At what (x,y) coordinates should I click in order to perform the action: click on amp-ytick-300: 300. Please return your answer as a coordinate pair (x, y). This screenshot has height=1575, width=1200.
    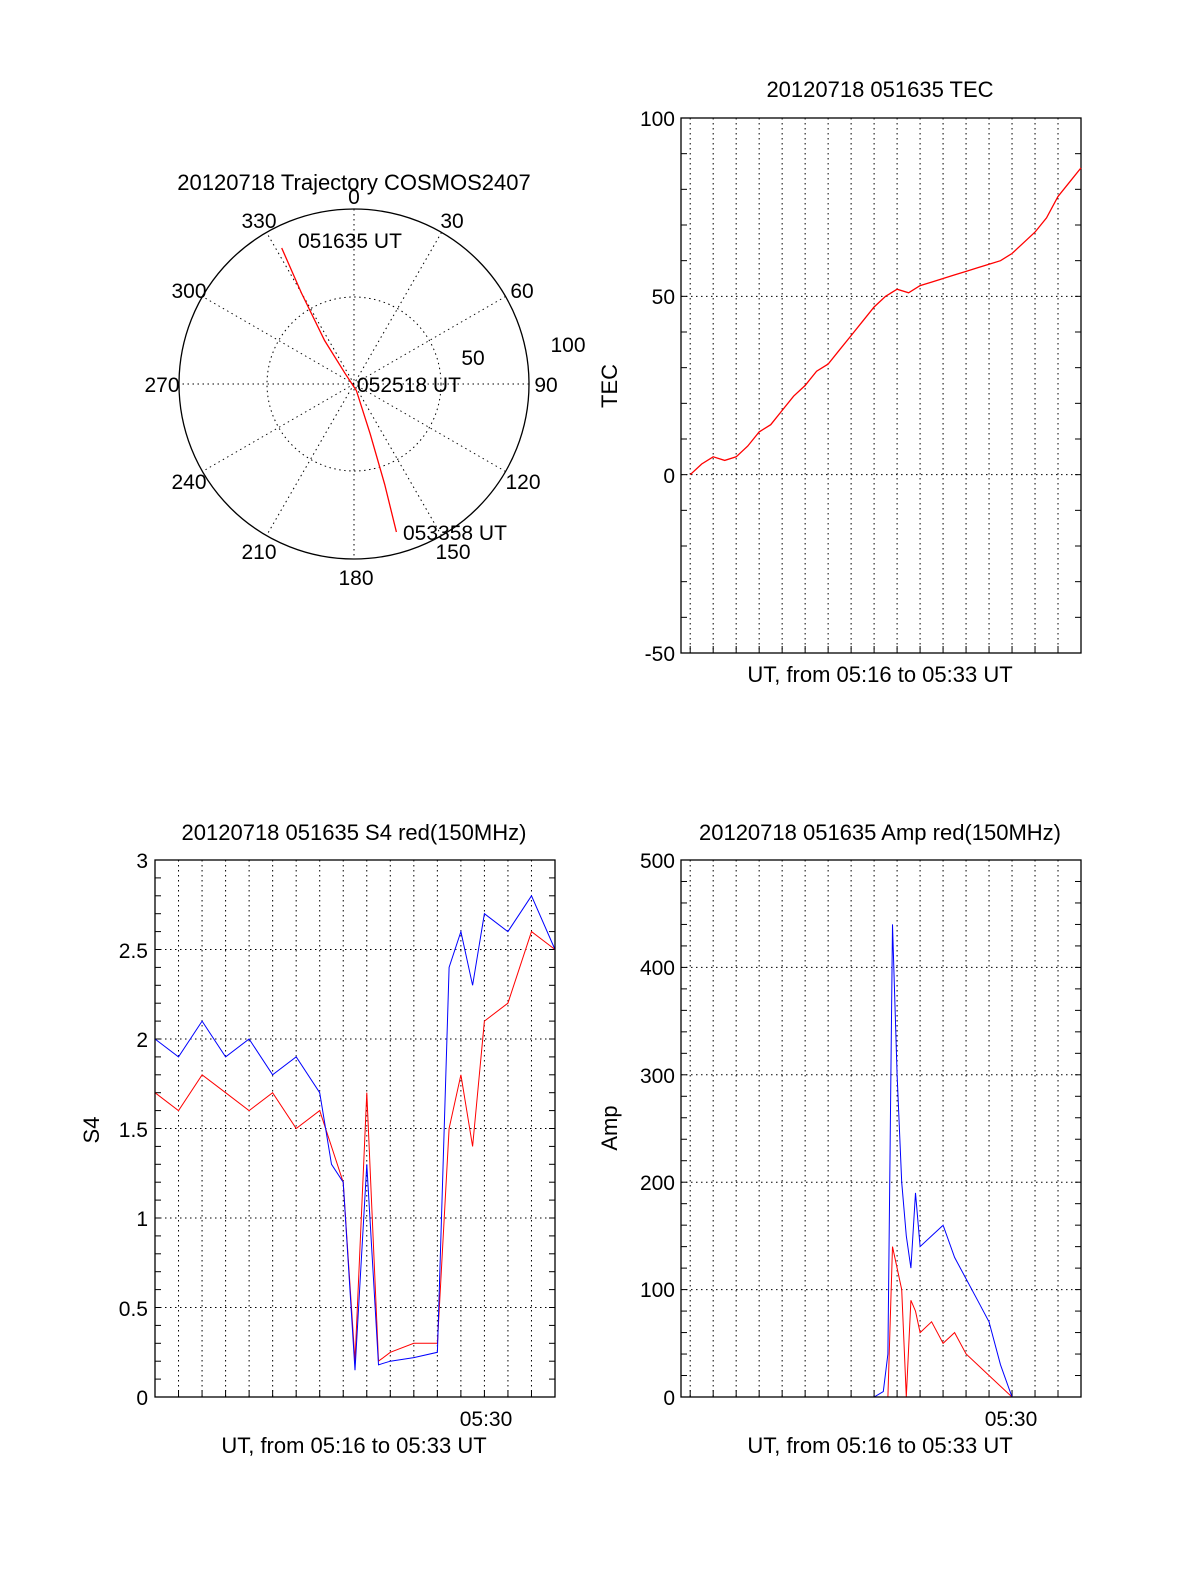
    Looking at the image, I should click on (657, 1076).